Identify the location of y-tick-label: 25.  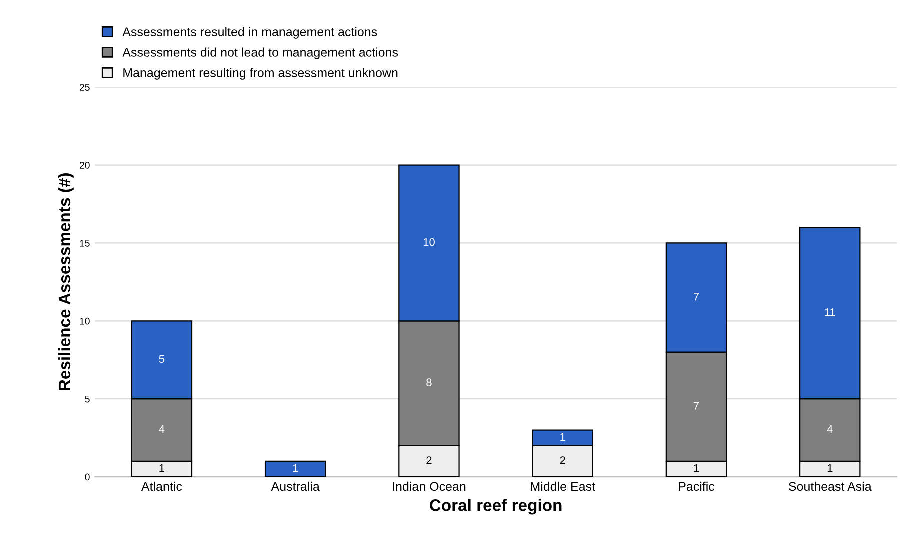
(85, 87).